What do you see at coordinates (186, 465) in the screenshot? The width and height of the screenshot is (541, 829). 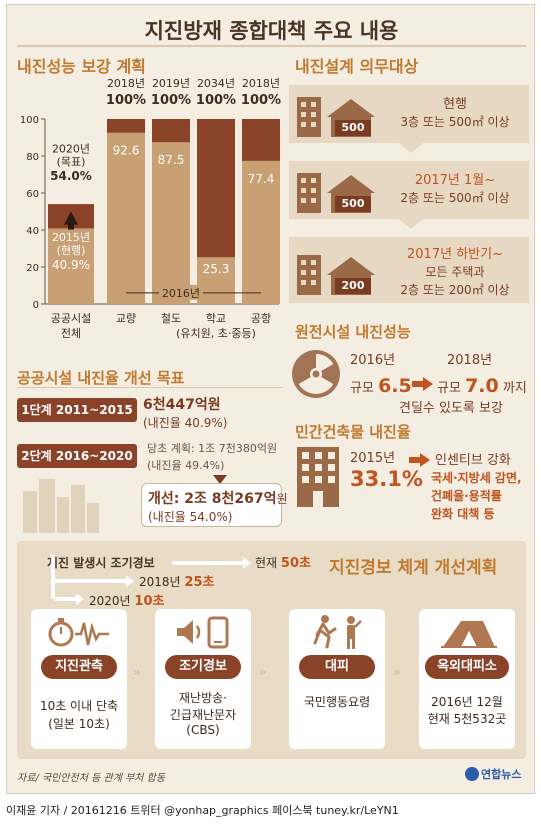 I see `stage2-original-rate: (내진율 49.4%)` at bounding box center [186, 465].